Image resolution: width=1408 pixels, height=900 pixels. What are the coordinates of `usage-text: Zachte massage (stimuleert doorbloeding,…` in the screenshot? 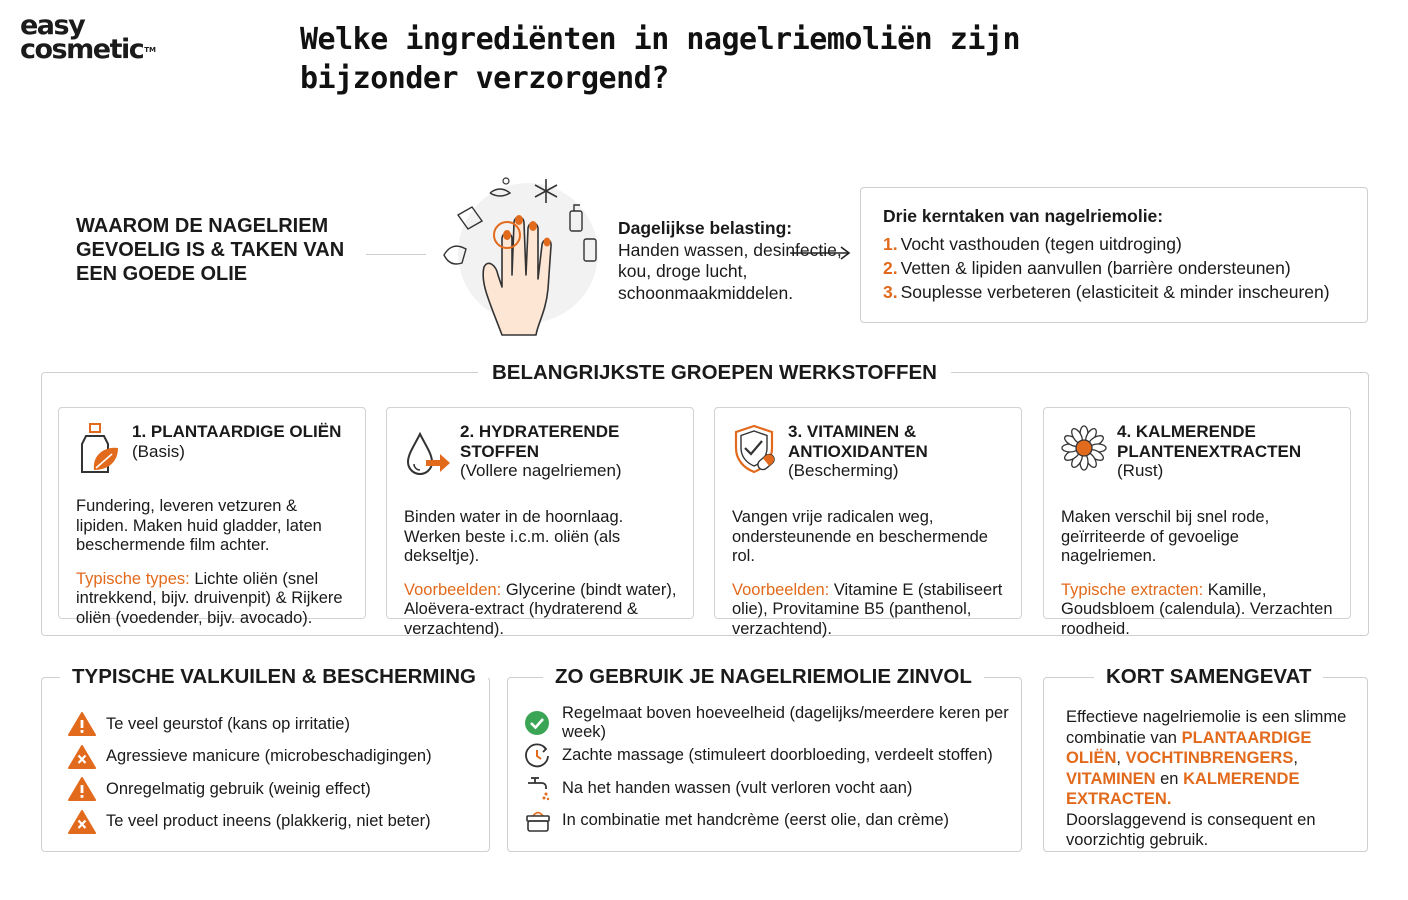 It's located at (777, 755).